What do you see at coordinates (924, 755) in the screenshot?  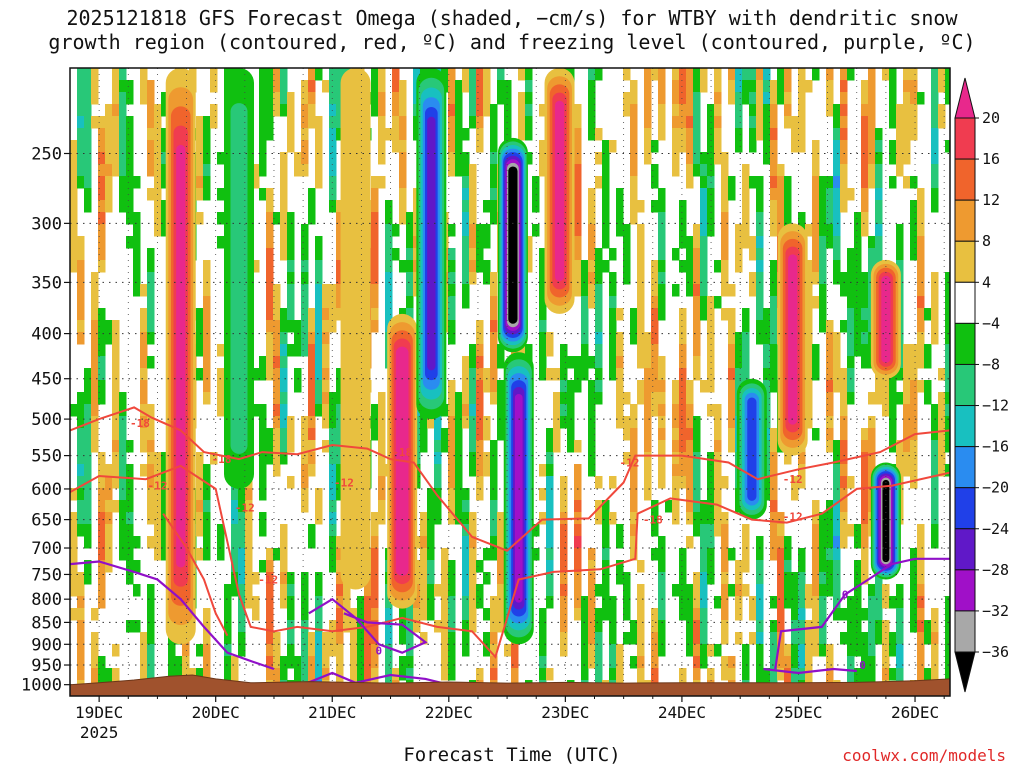 I see `credit-link: coolwx.com/models` at bounding box center [924, 755].